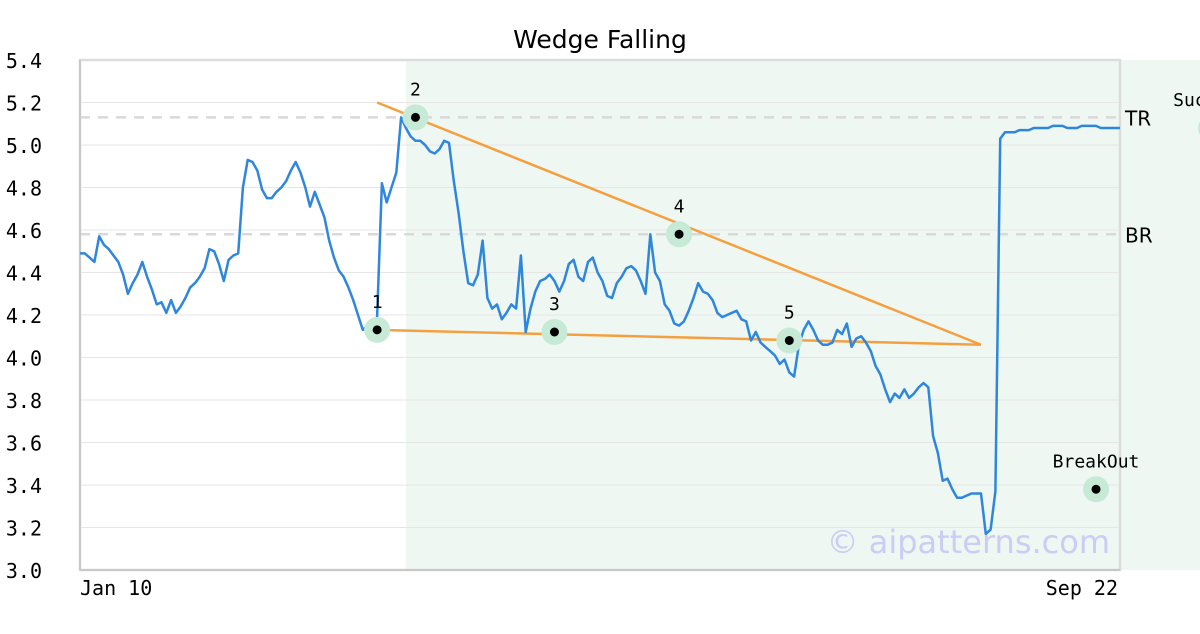  Describe the element at coordinates (789, 313) in the screenshot. I see `pattern-point-label: 5` at that location.